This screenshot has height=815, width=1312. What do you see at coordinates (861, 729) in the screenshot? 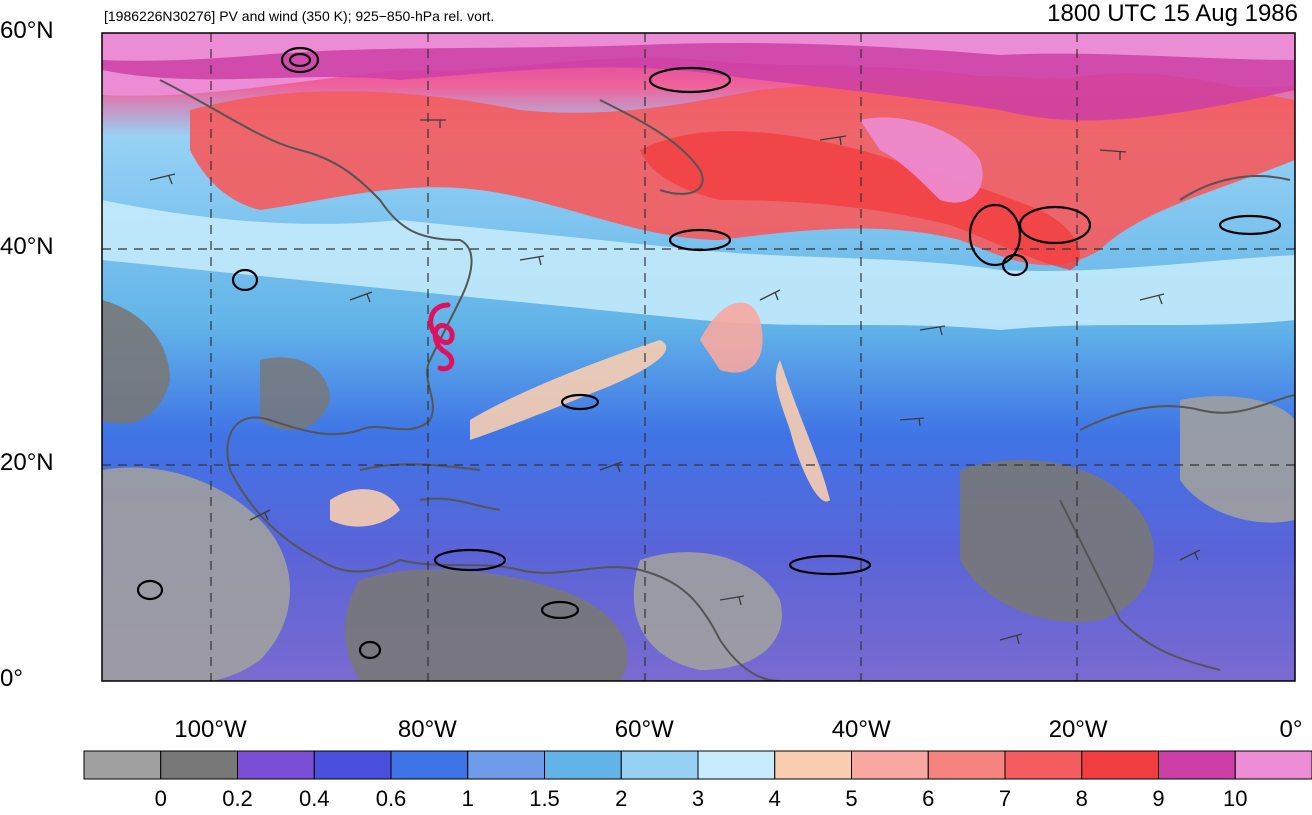
I see `lon-label: 40°W` at bounding box center [861, 729].